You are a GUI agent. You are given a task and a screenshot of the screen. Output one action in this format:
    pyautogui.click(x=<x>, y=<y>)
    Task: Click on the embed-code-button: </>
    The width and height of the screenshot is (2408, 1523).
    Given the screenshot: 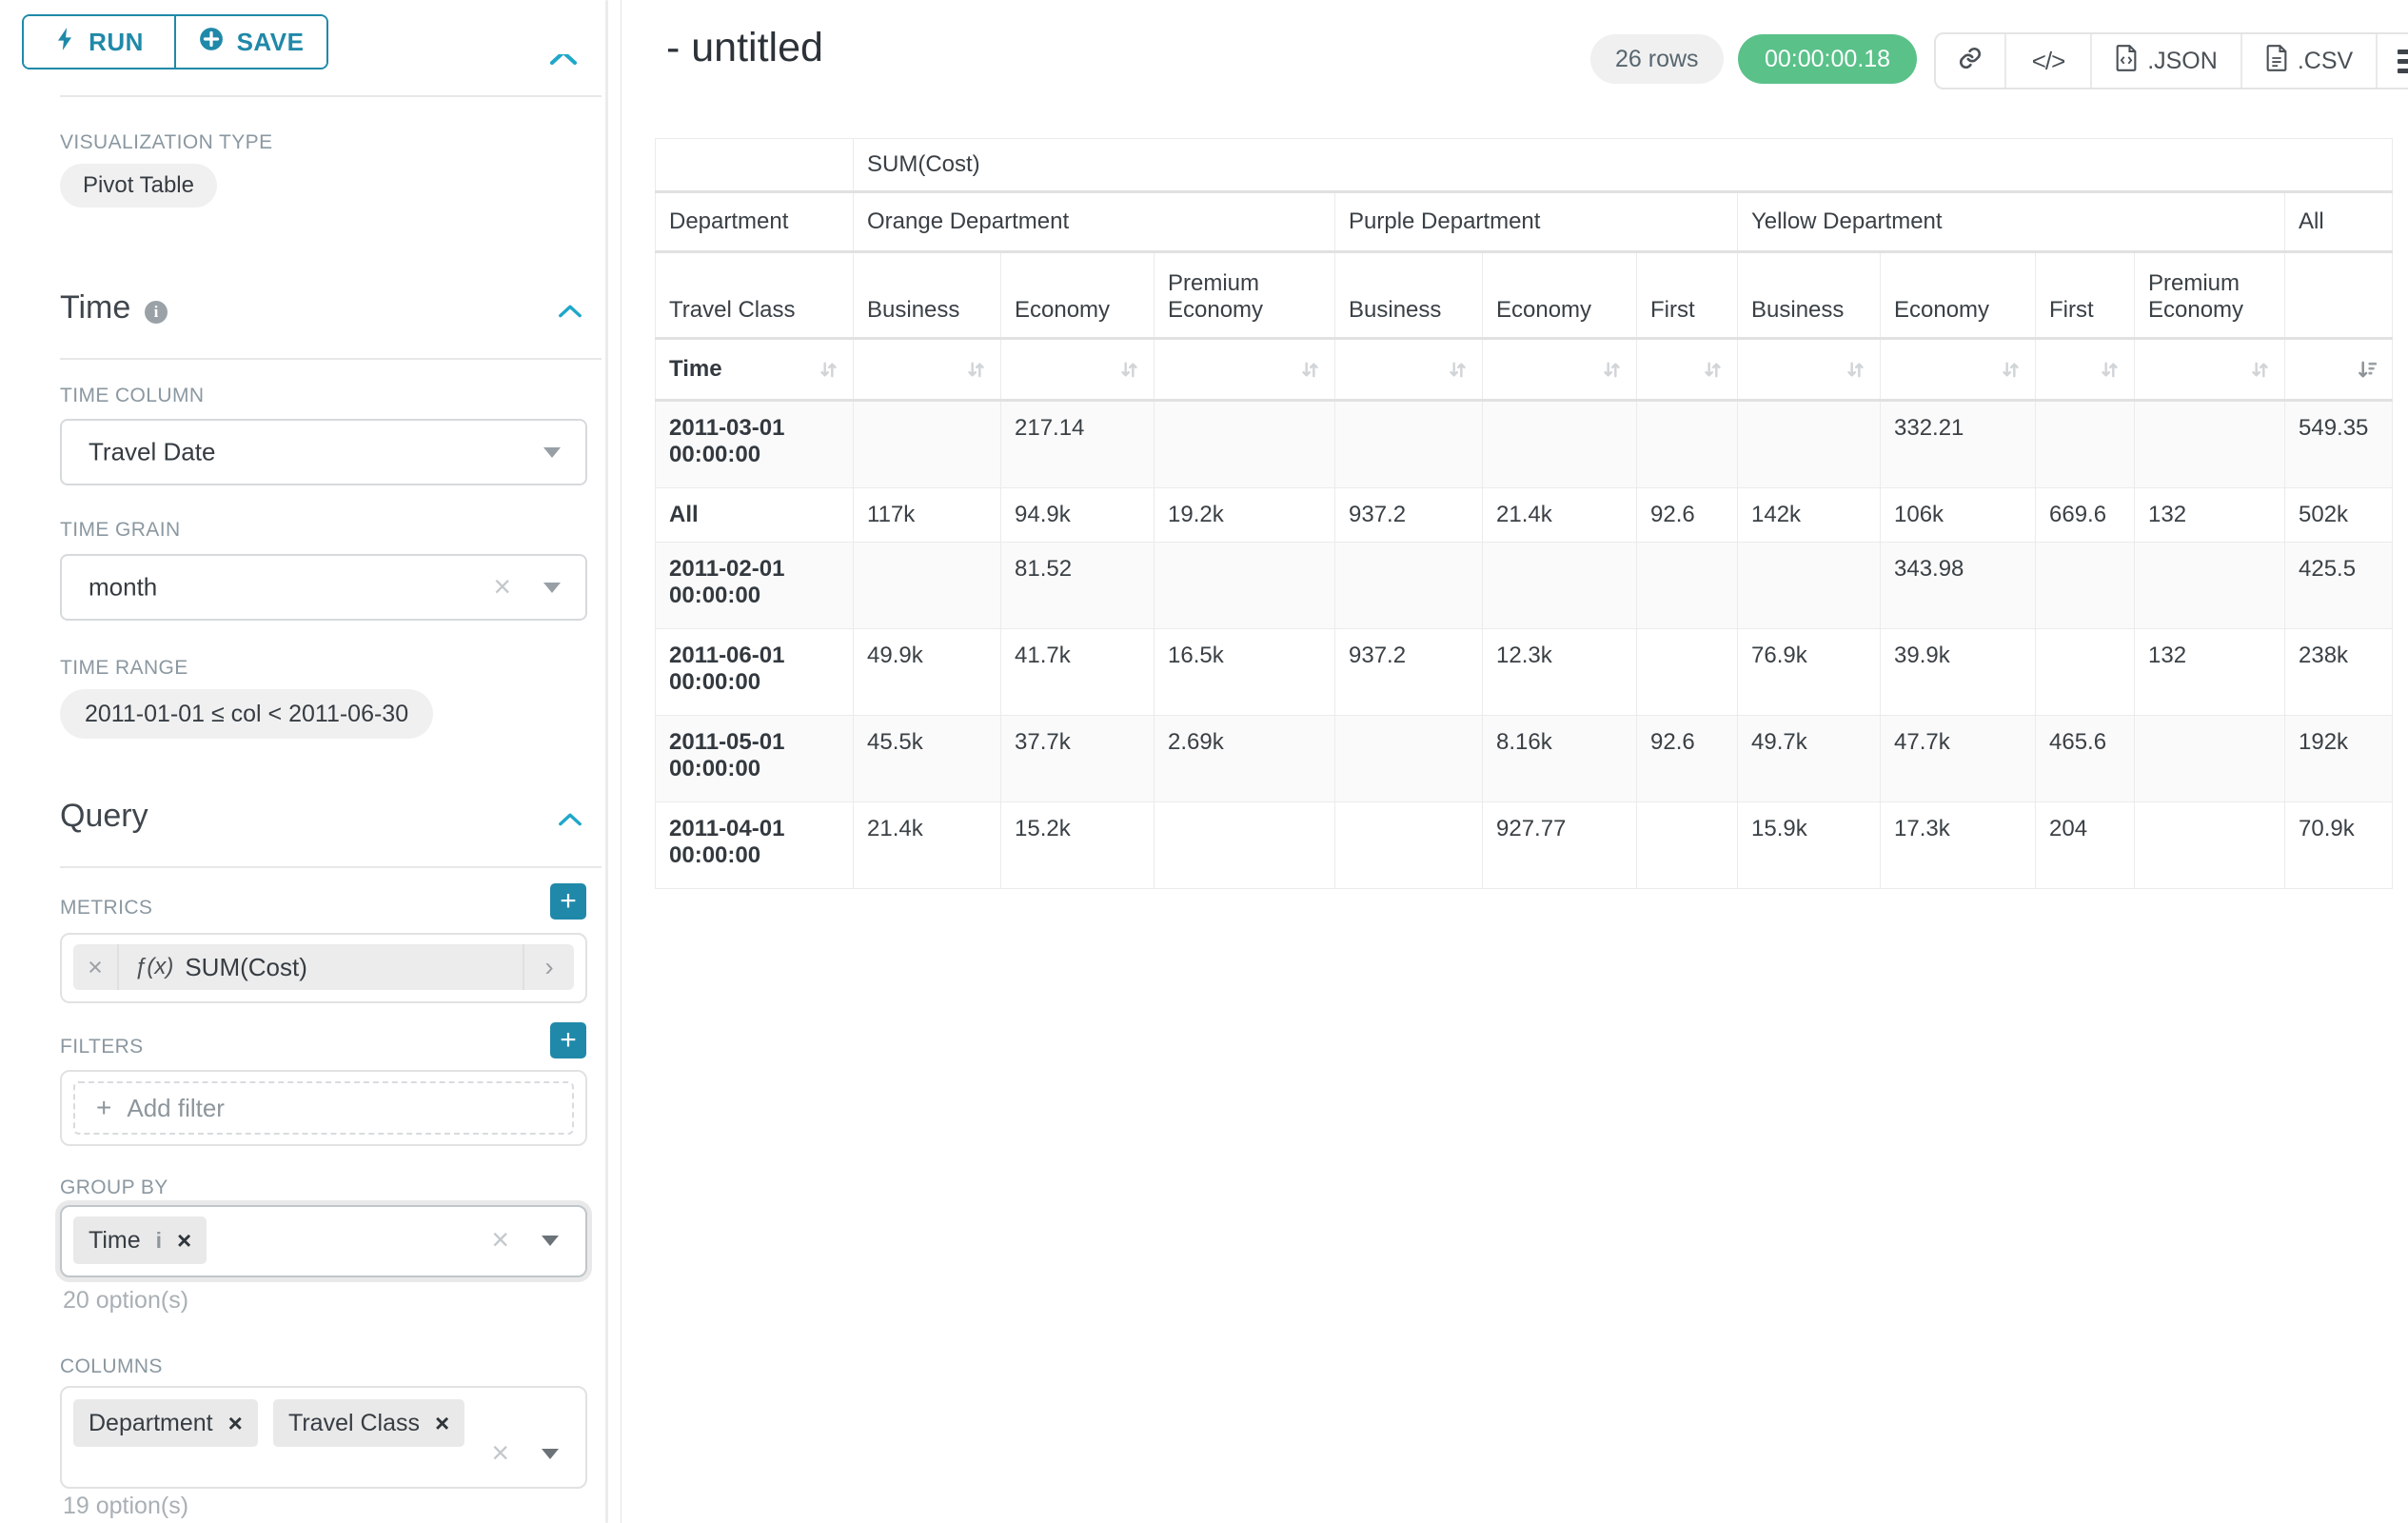 What is the action you would take?
    pyautogui.click(x=2047, y=61)
    